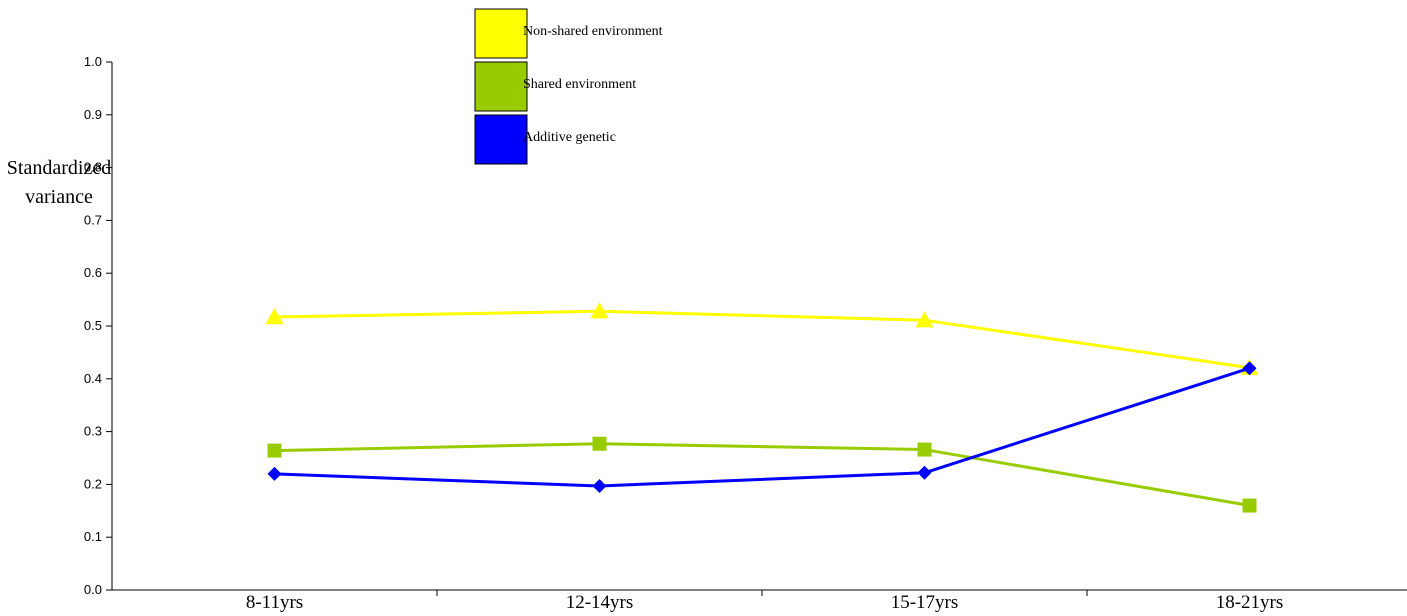 Image resolution: width=1407 pixels, height=616 pixels. What do you see at coordinates (93, 325) in the screenshot?
I see `y-tick-label: 0.5` at bounding box center [93, 325].